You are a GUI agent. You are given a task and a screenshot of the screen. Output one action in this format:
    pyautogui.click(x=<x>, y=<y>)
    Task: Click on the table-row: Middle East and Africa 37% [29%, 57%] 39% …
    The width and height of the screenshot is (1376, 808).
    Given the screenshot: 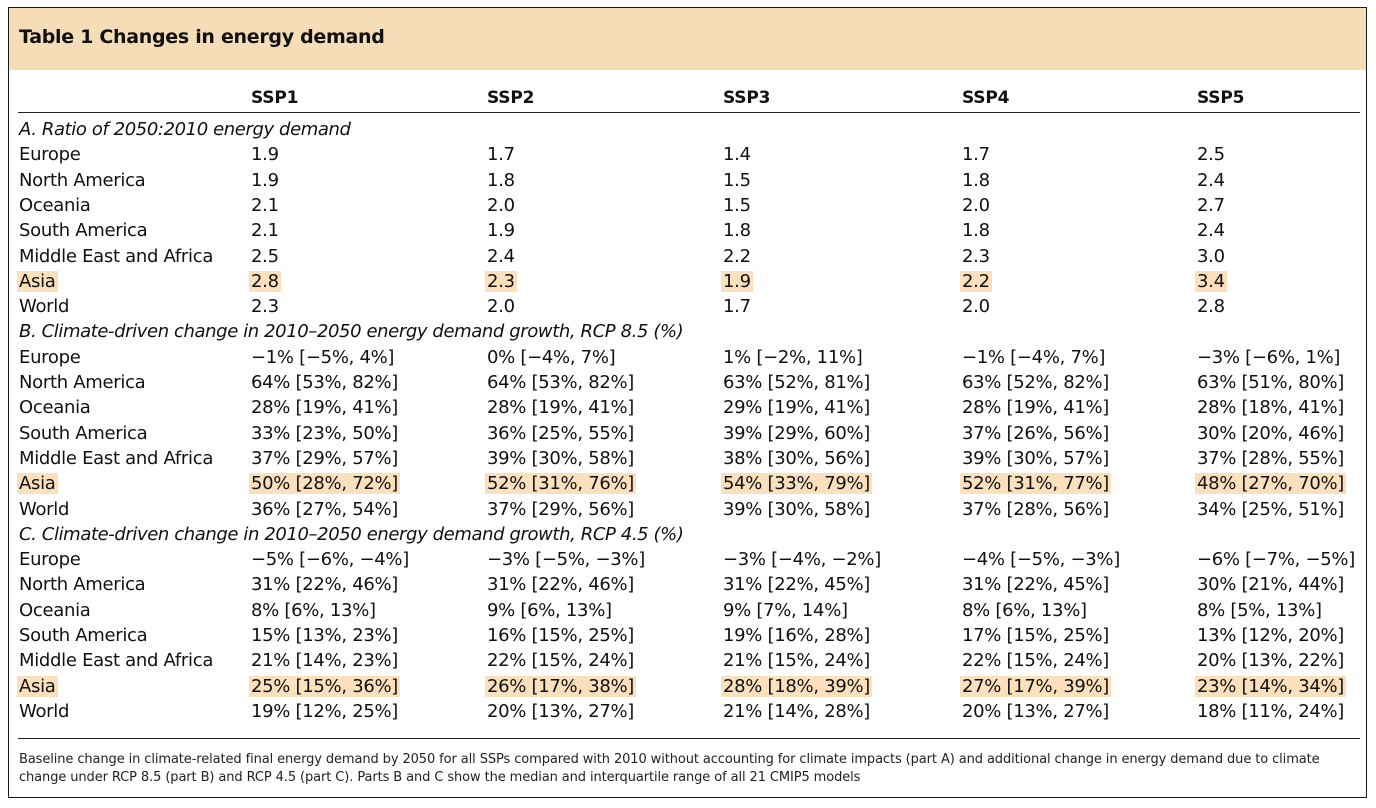 What is the action you would take?
    pyautogui.click(x=687, y=459)
    